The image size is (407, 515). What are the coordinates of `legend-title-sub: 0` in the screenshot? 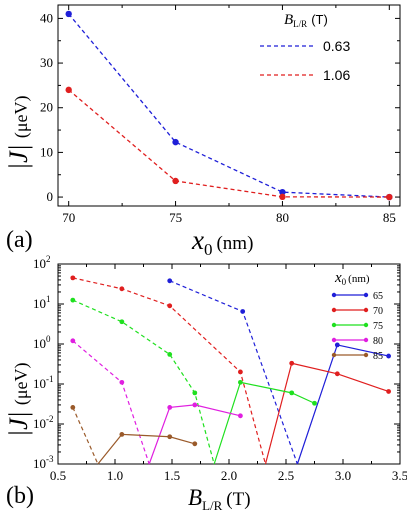 It's located at (344, 282).